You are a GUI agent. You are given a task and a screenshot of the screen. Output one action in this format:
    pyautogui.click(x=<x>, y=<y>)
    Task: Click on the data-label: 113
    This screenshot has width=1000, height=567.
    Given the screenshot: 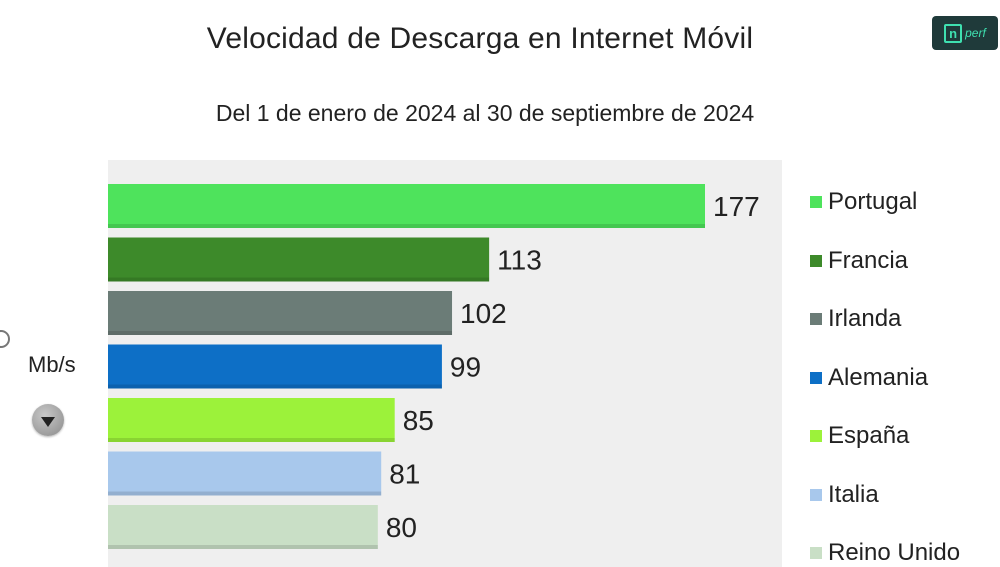 What is the action you would take?
    pyautogui.click(x=519, y=260)
    